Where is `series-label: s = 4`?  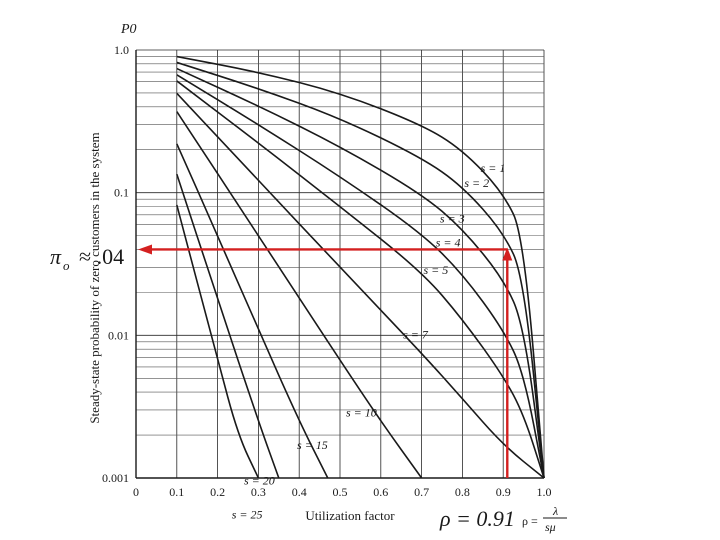 series-label: s = 4 is located at coordinates (448, 242).